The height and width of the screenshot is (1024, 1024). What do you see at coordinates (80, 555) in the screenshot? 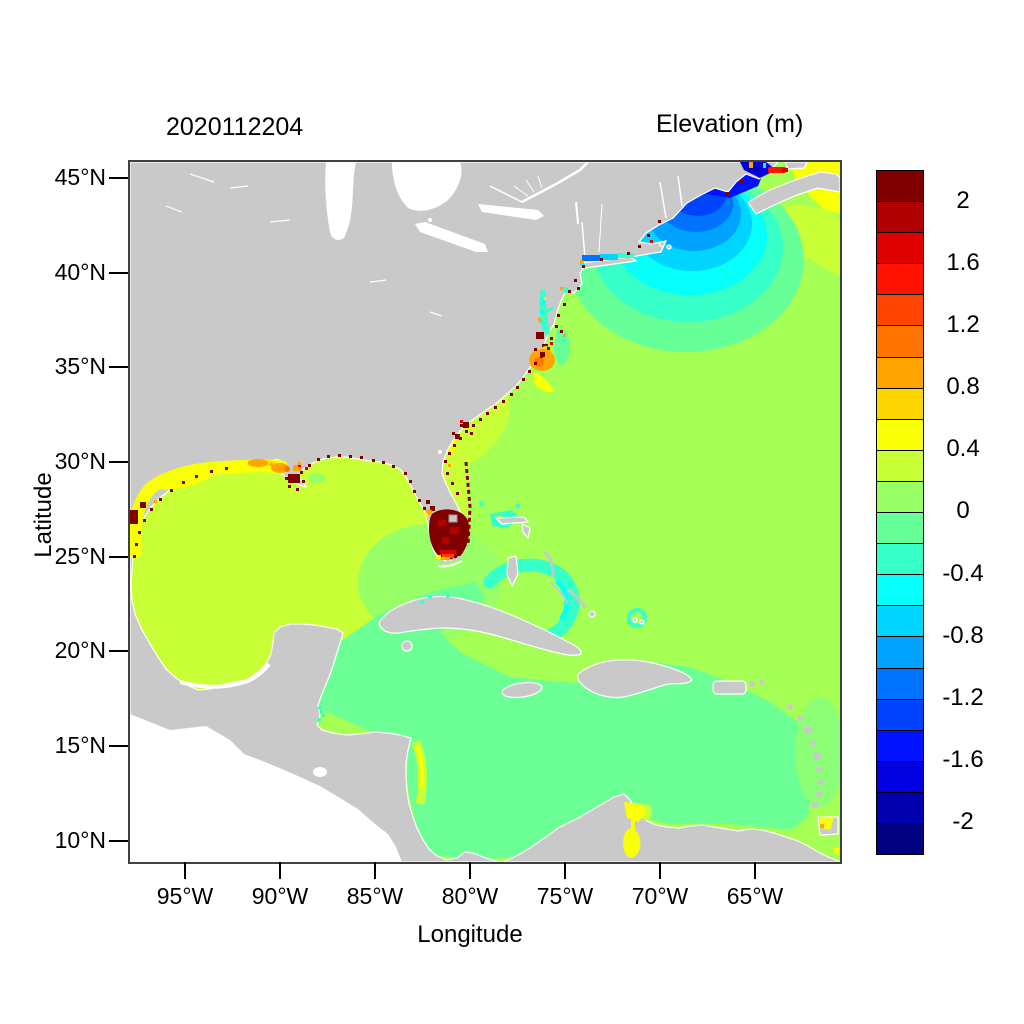
I see `y-tick-label: 25°N` at bounding box center [80, 555].